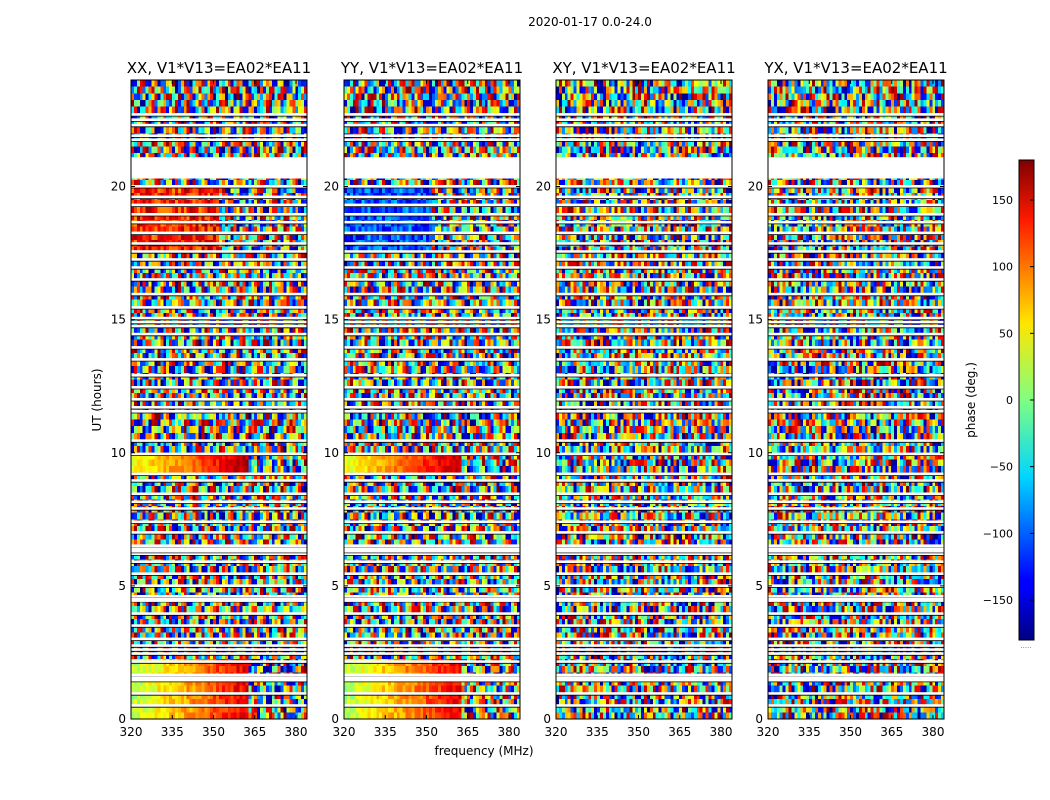  I want to click on x-tick-label: 320, so click(131, 732).